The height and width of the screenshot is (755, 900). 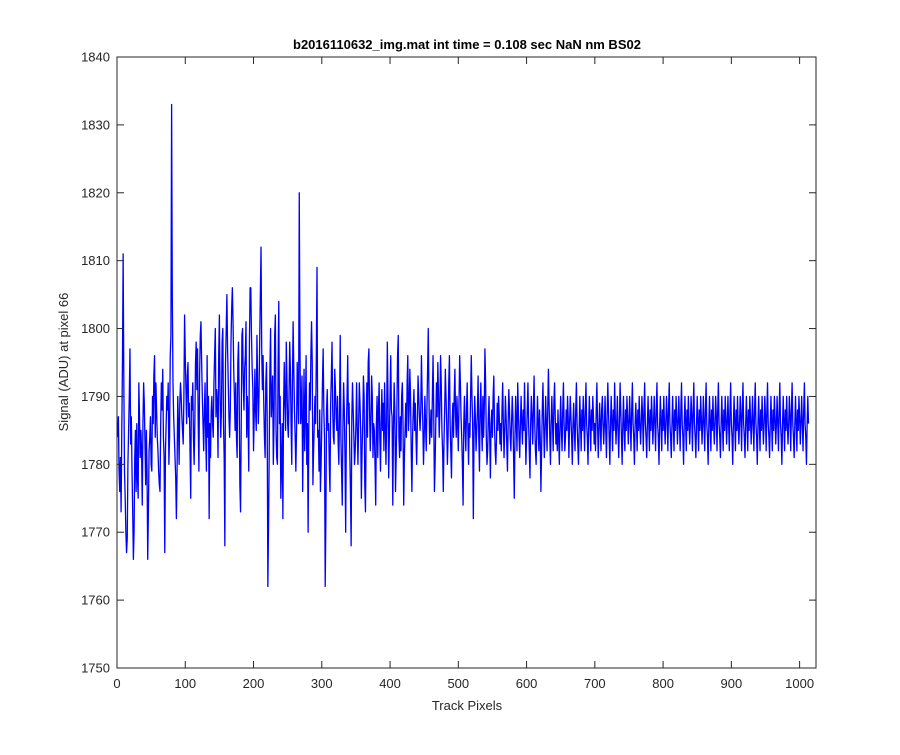 I want to click on x-tick-label: 0, so click(x=116, y=683).